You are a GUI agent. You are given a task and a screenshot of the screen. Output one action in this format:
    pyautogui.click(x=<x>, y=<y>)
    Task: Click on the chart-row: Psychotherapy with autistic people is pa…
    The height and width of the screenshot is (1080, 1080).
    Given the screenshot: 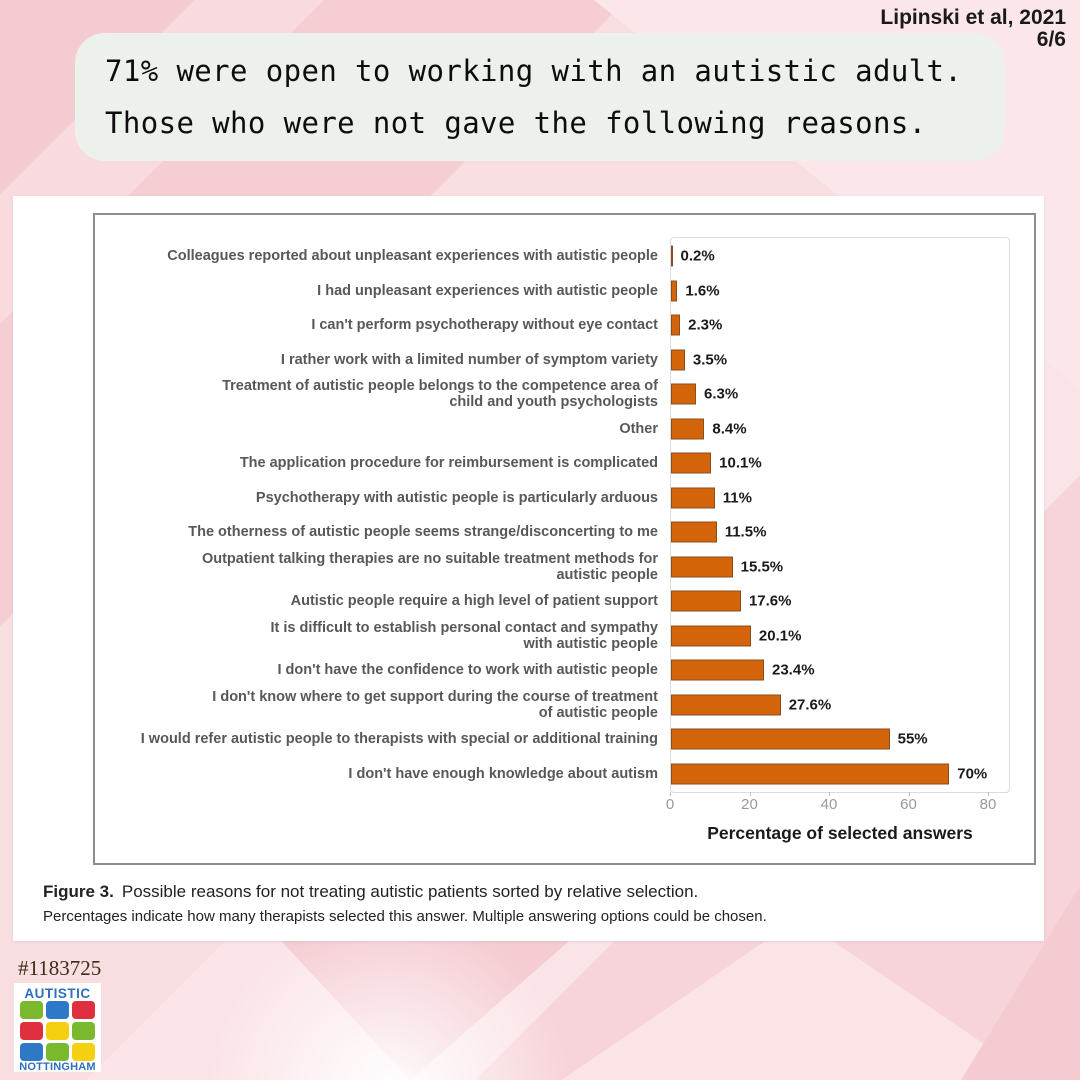 What is the action you would take?
    pyautogui.click(x=552, y=498)
    